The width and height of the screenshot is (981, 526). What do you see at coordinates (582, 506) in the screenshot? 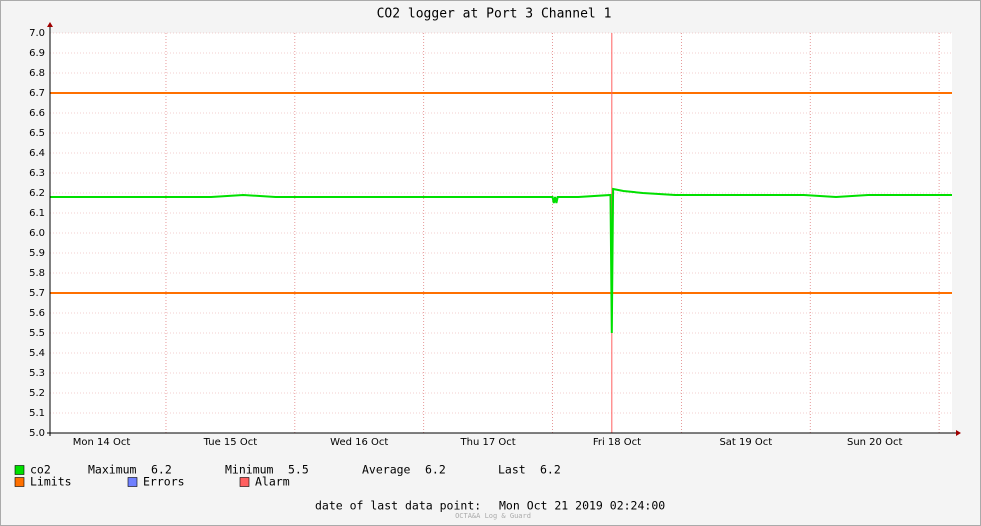
I see `footer-value: Mon Oct 21 2019 02:24:00` at bounding box center [582, 506].